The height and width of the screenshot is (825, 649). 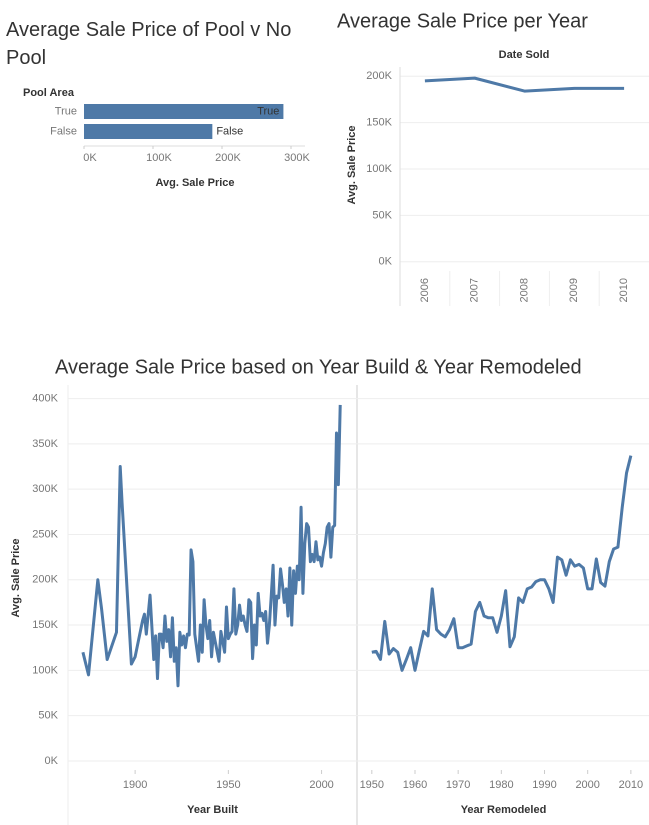 What do you see at coordinates (149, 44) in the screenshot?
I see `chart-title: Average Sale Price of Pool v No Pool` at bounding box center [149, 44].